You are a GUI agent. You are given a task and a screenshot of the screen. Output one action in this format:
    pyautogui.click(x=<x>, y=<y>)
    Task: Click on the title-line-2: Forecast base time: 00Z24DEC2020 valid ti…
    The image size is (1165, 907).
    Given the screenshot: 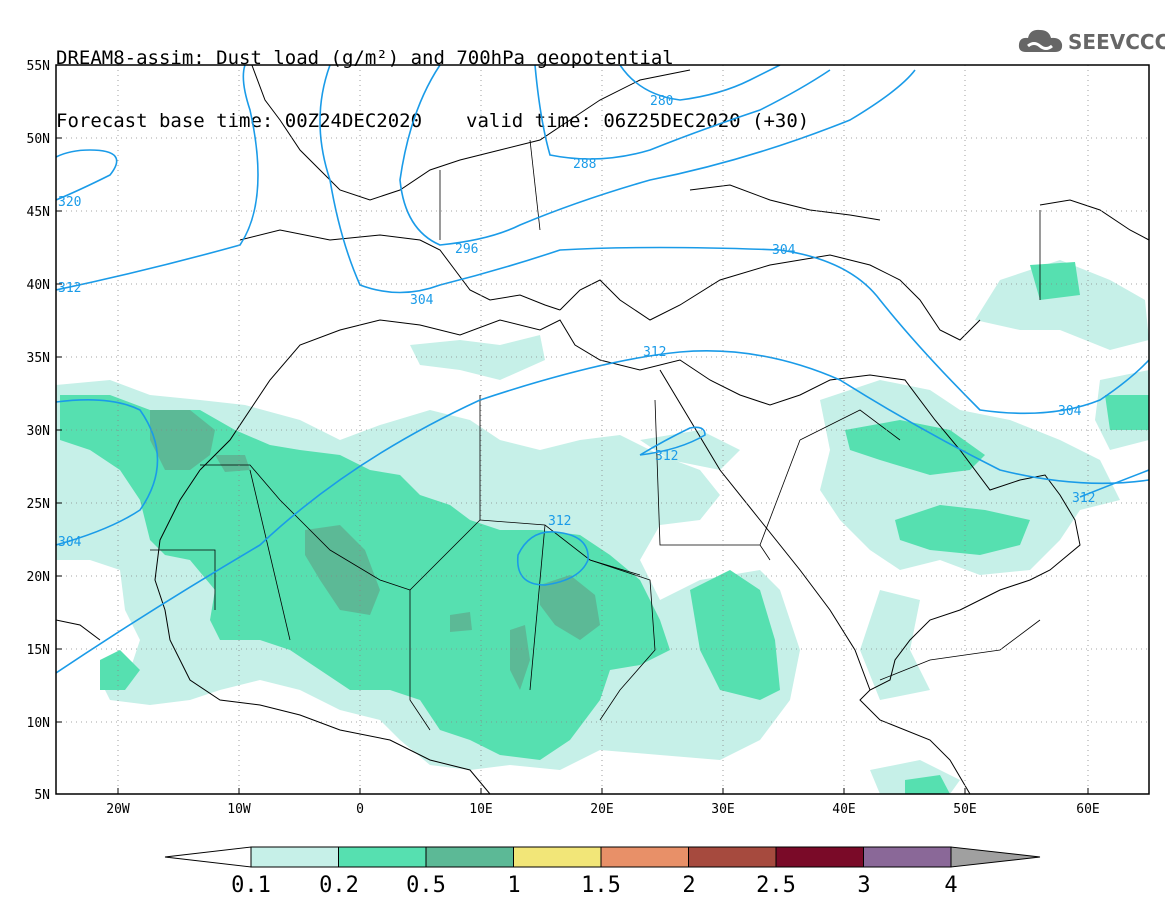 What is the action you would take?
    pyautogui.click(x=432, y=121)
    